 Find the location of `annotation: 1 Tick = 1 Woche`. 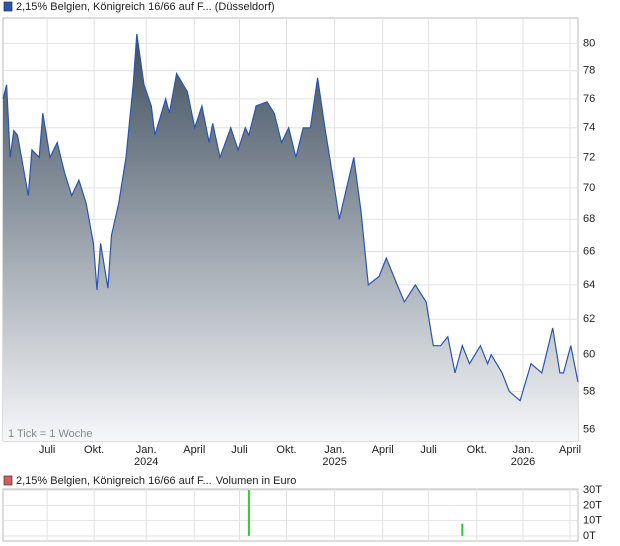

annotation: 1 Tick = 1 Woche is located at coordinates (50, 434).